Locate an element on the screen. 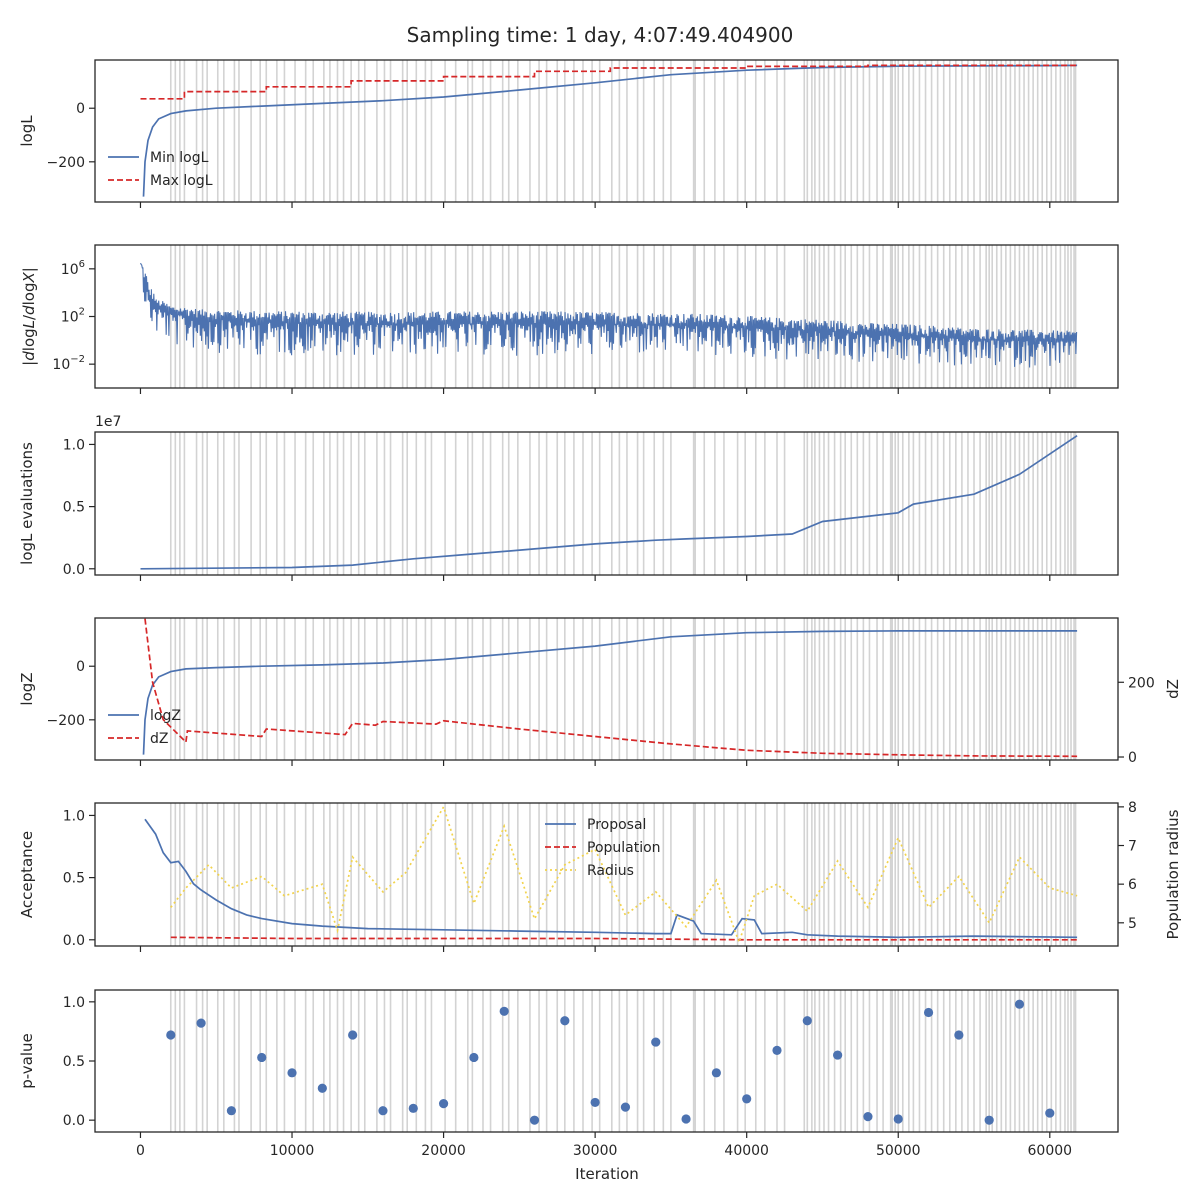  x-tick-label: 10000 is located at coordinates (292, 1151).